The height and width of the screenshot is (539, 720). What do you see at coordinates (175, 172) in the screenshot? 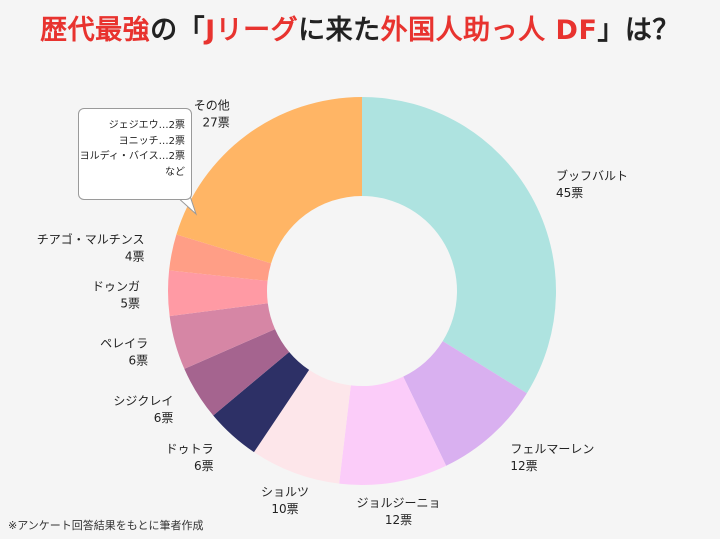
I see `callout-line: など` at bounding box center [175, 172].